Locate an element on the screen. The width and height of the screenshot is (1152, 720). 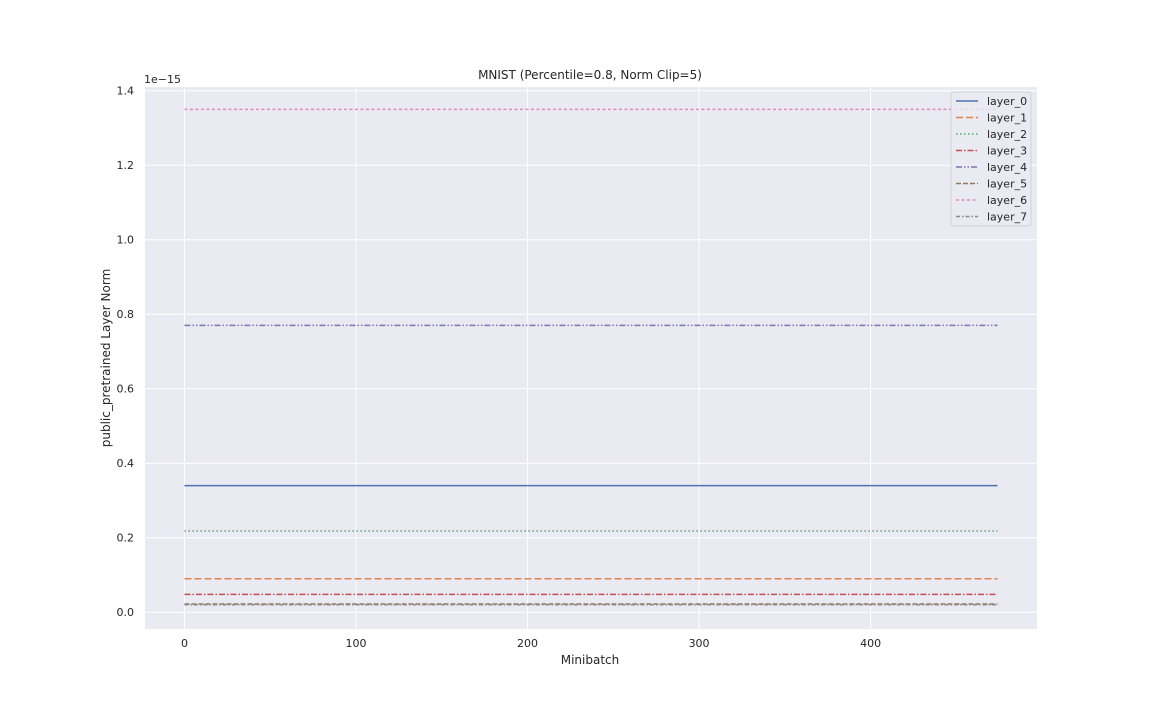
legend-label-layer_0: layer_0 is located at coordinates (1007, 101).